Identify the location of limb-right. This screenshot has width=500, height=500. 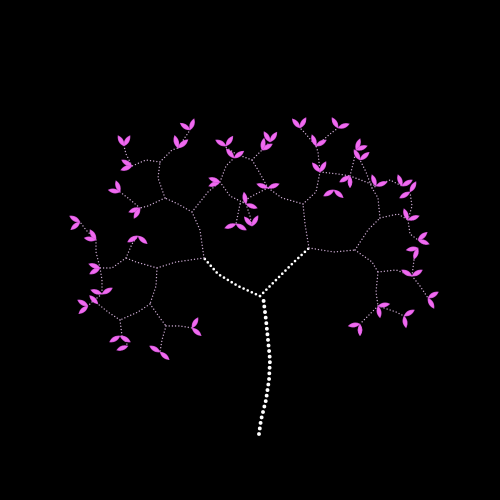
(284, 272).